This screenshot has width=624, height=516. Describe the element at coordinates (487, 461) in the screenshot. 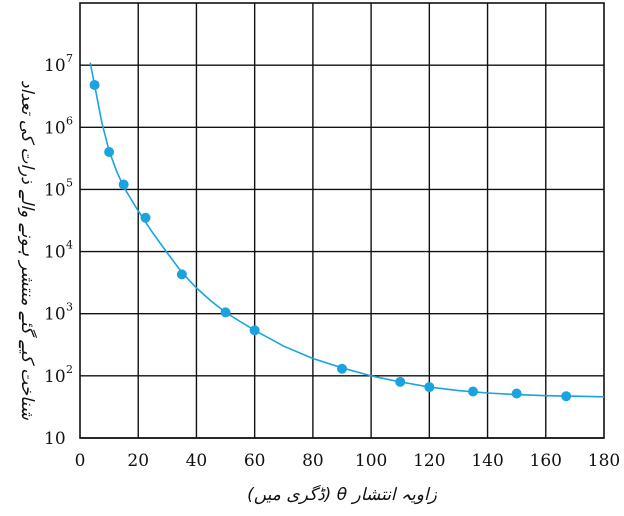

I see `x-tick-label: 140` at that location.